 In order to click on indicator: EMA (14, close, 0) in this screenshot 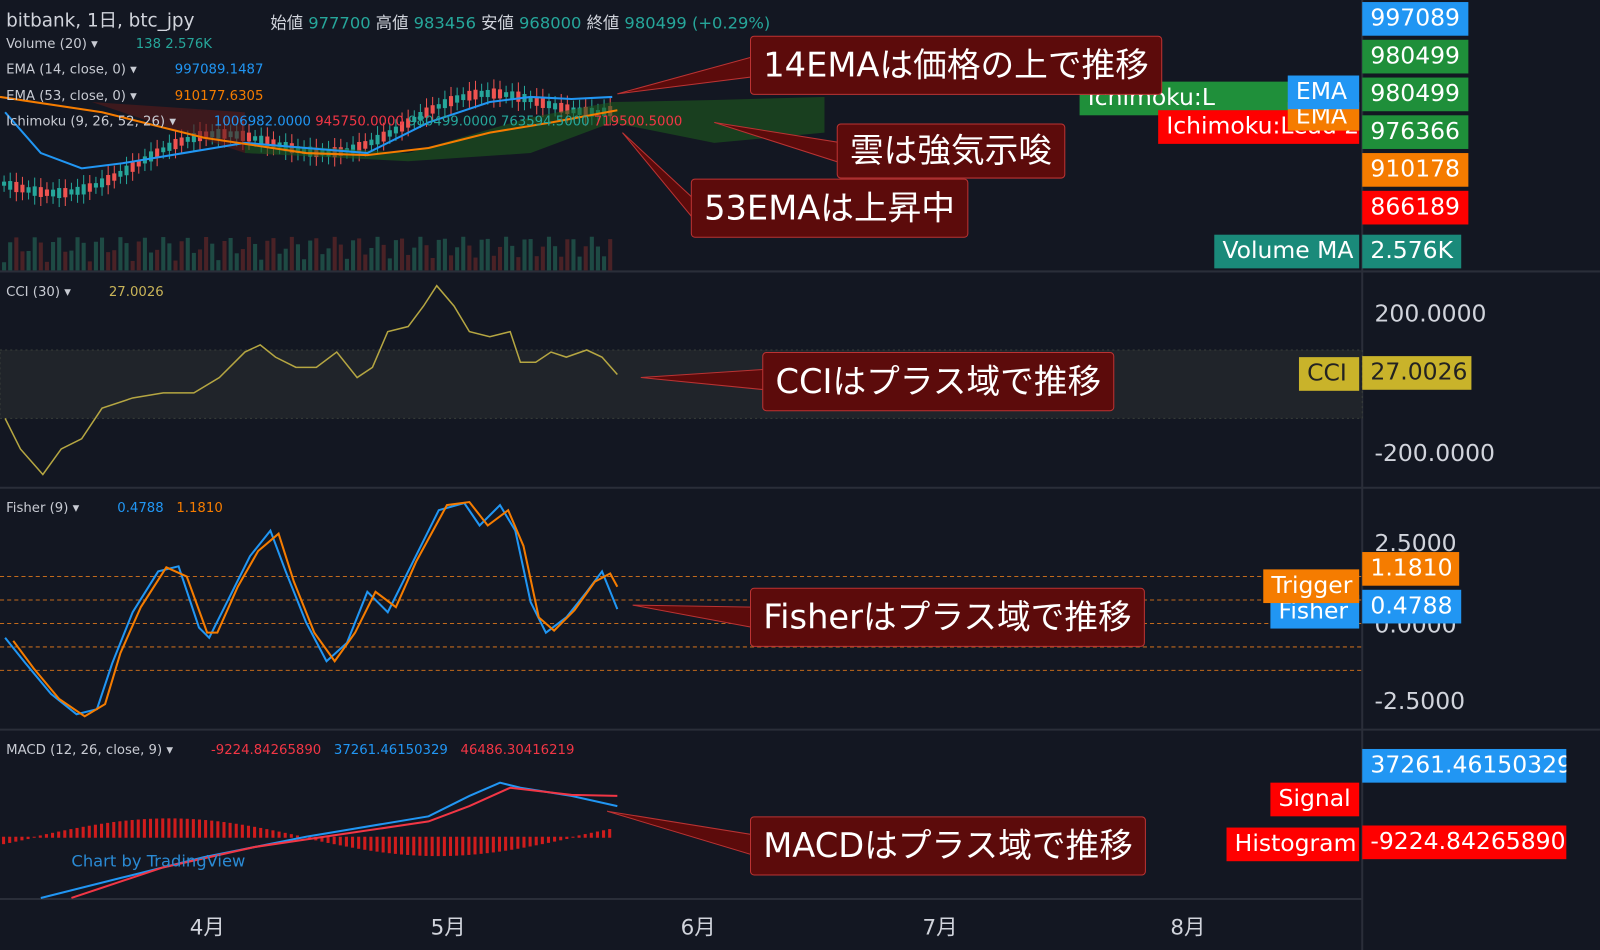, I will do `click(66, 70)`.